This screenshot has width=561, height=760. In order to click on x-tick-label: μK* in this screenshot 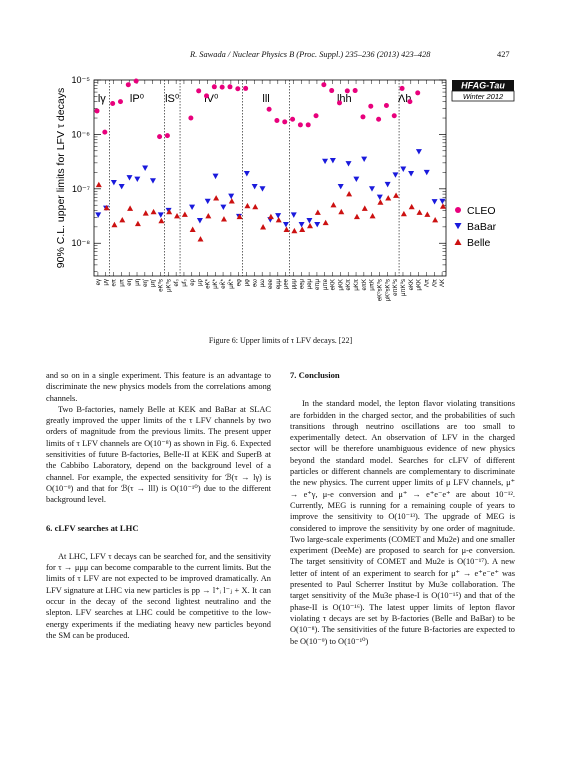, I will do `click(216, 283)`.